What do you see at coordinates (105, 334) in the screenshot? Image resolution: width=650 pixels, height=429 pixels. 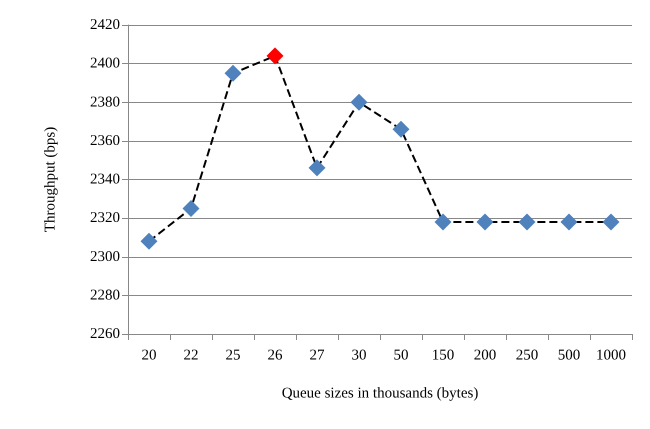 I see `y-tick-label: 2260` at bounding box center [105, 334].